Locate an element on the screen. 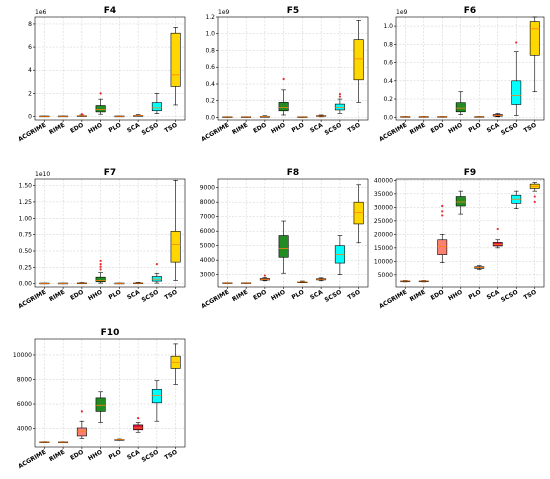 The width and height of the screenshot is (550, 479). y-tick-label: 0.75 is located at coordinates (26, 235).